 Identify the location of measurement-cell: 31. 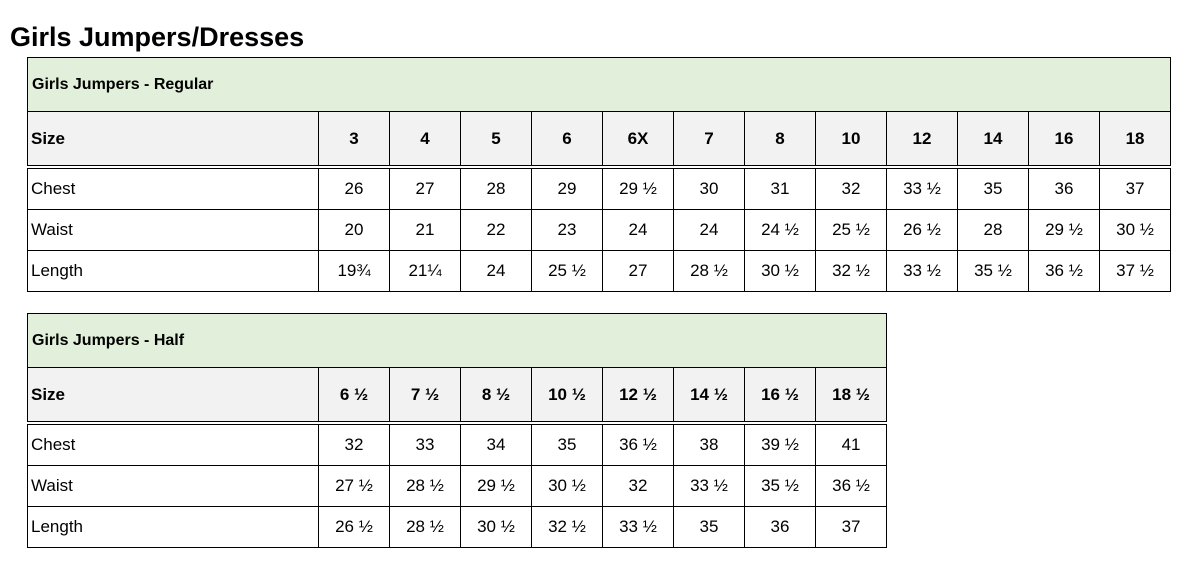
(780, 188).